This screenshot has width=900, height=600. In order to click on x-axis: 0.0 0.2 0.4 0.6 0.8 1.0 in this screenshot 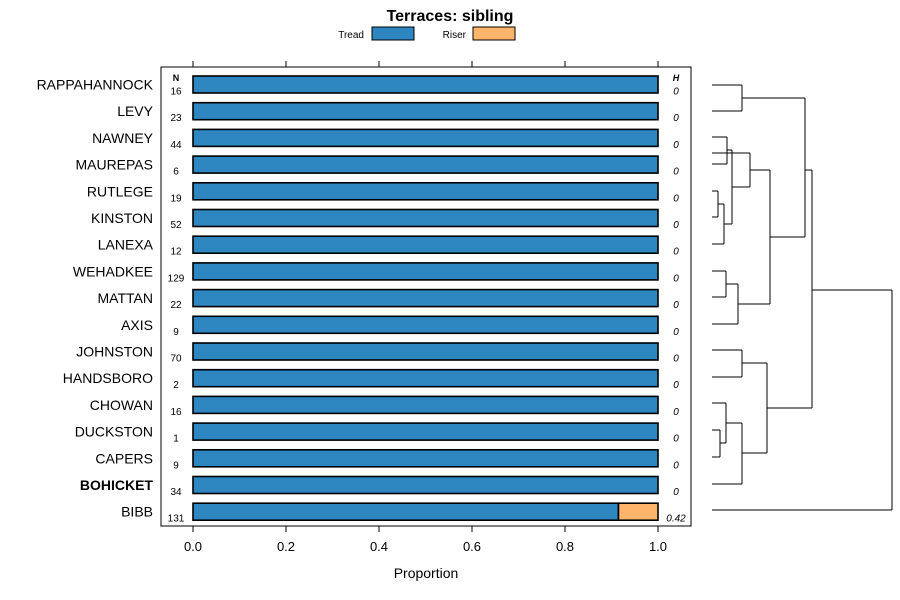, I will do `click(425, 540)`.